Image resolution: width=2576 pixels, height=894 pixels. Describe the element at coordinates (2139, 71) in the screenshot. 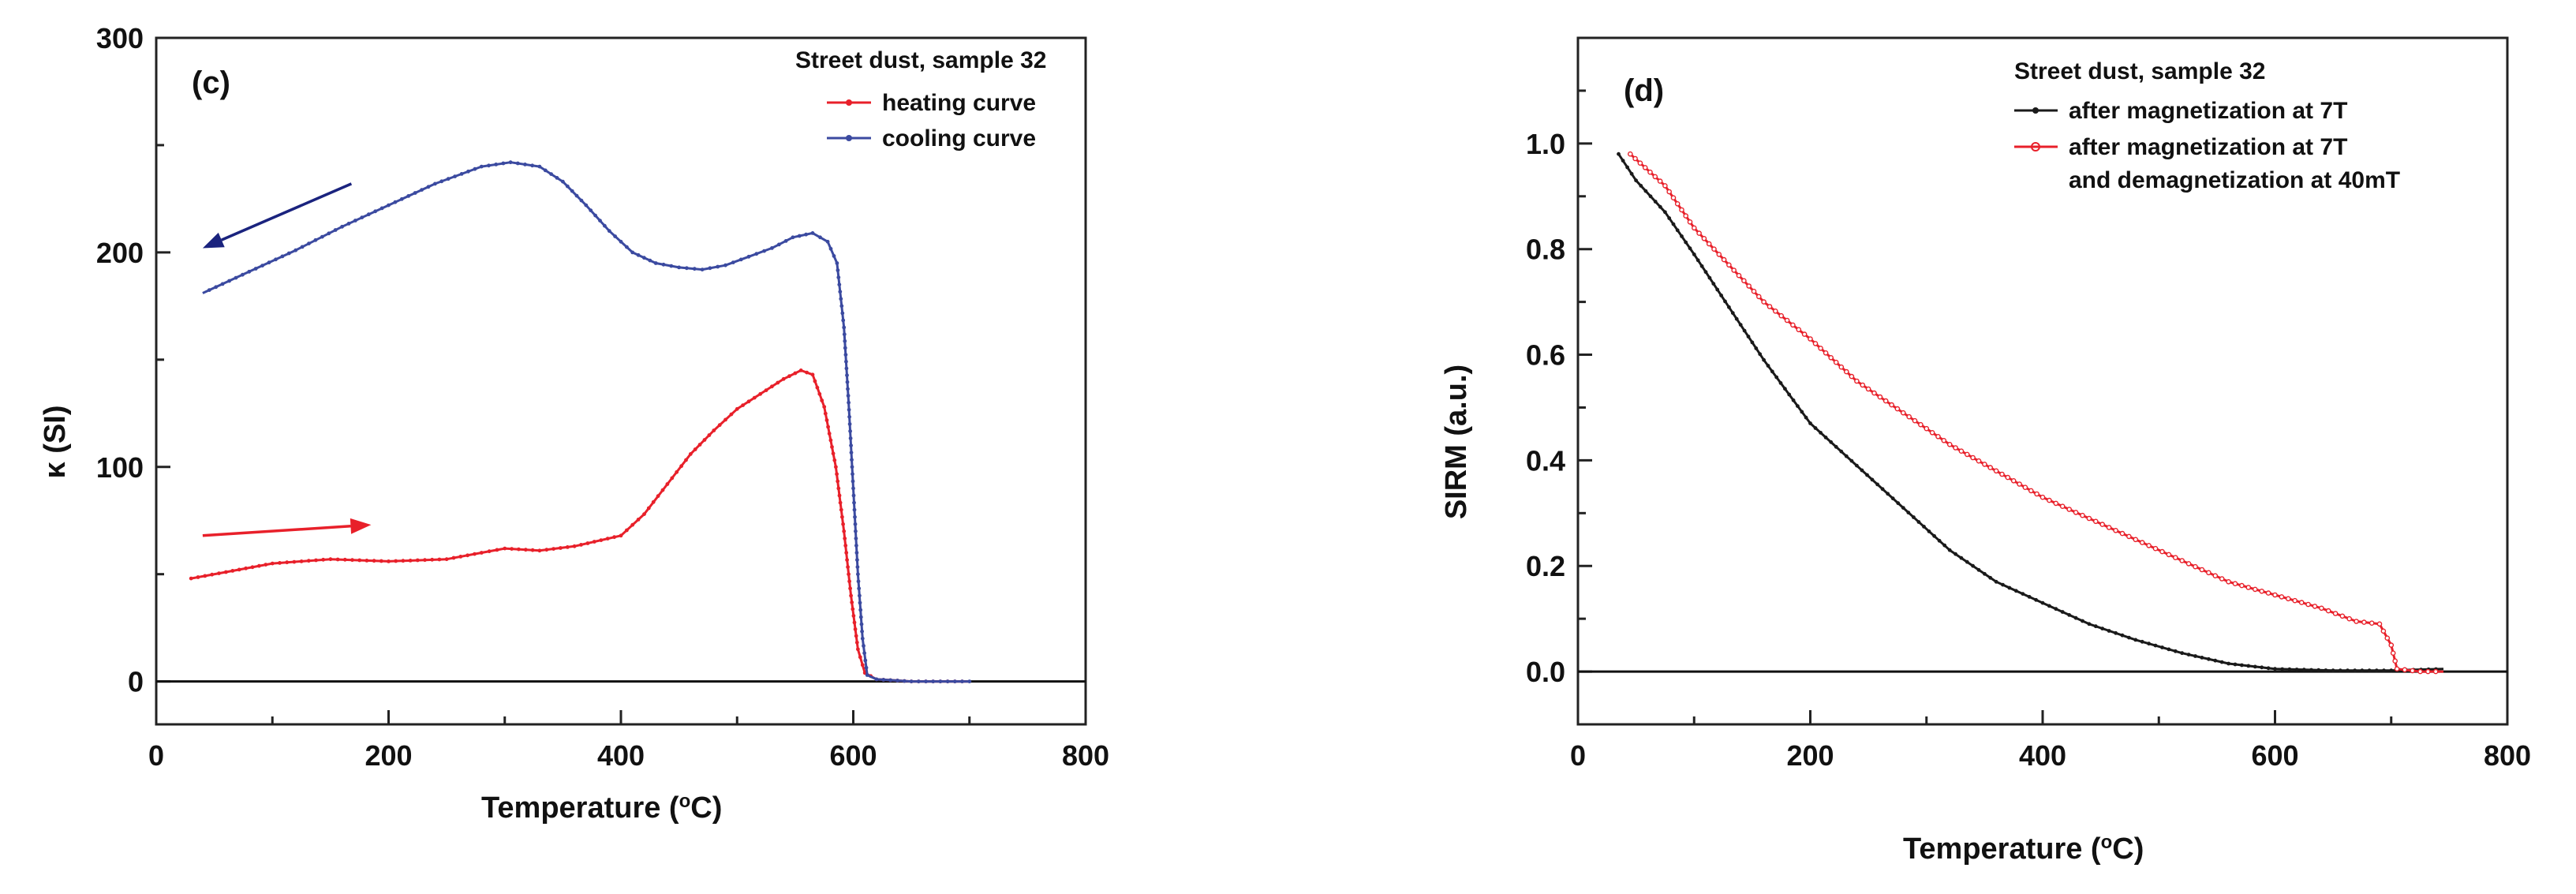

I see `panel-d-legend-title: Street dust, sample 32` at that location.